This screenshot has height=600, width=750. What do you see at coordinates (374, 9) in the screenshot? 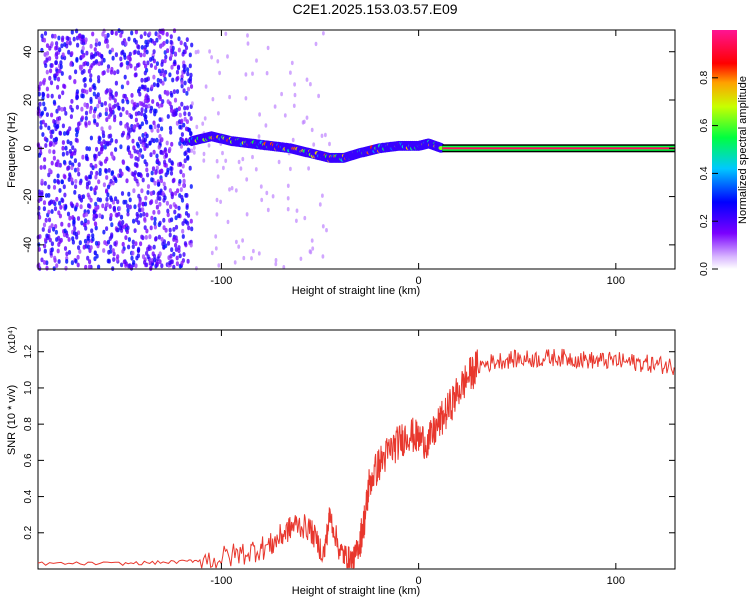
I see `chart-title: C2E1.2025.153.03.57.E09` at bounding box center [374, 9].